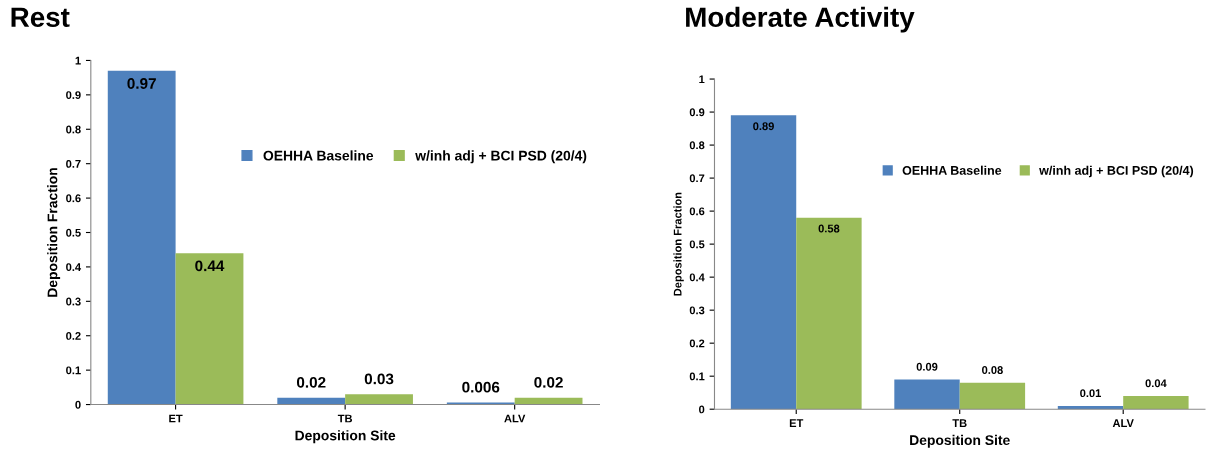  Describe the element at coordinates (481, 387) in the screenshot. I see `data-label: 0.006` at that location.